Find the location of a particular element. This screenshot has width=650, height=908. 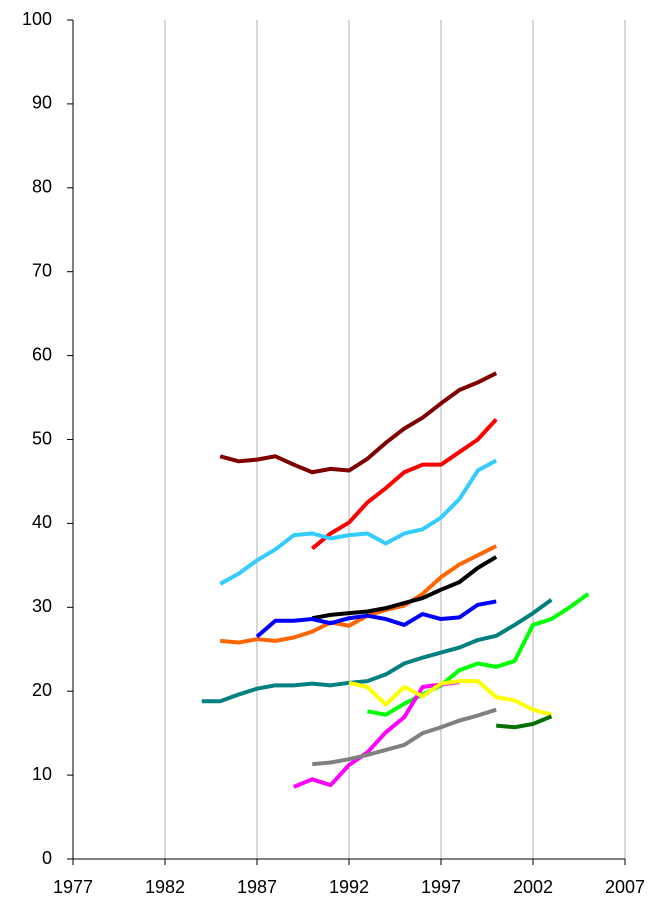

y-tick-label: 20 is located at coordinates (42, 690).